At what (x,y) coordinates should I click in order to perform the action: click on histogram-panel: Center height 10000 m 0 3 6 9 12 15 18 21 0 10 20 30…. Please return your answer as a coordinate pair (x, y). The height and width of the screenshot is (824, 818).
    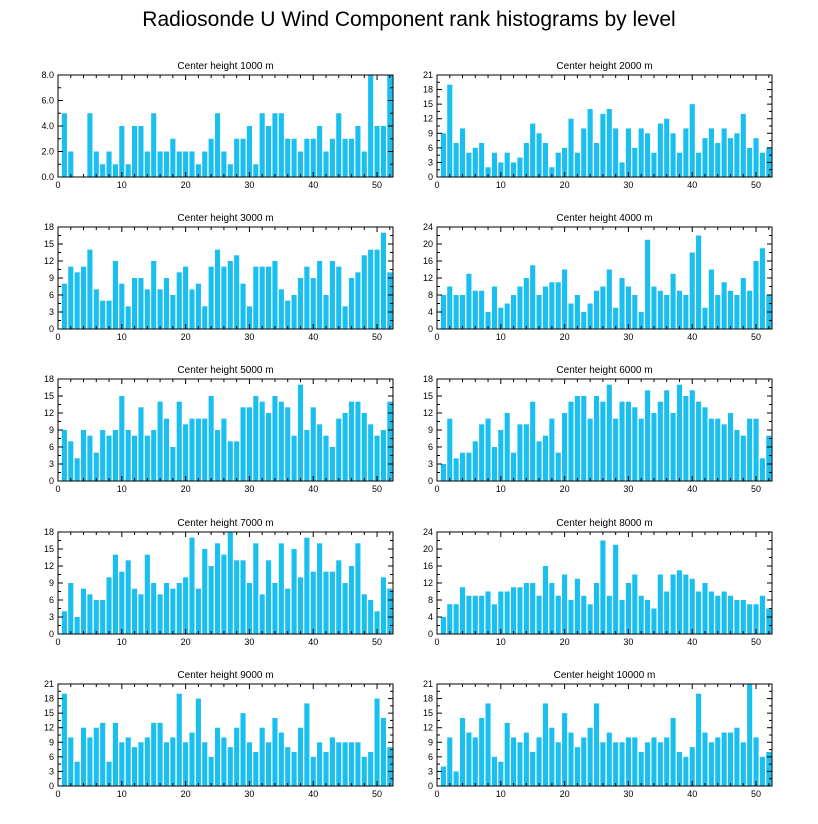
    Looking at the image, I should click on (598, 734).